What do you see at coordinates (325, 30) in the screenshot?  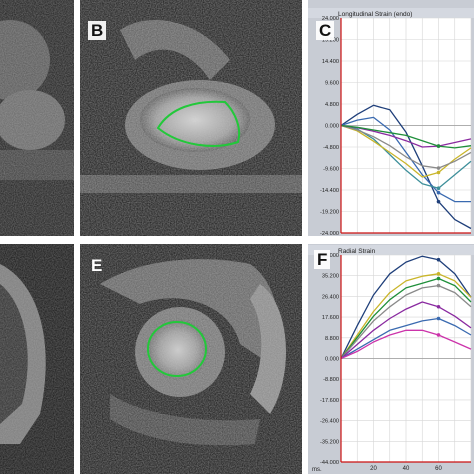 I see `panel-label-c: C` at bounding box center [325, 30].